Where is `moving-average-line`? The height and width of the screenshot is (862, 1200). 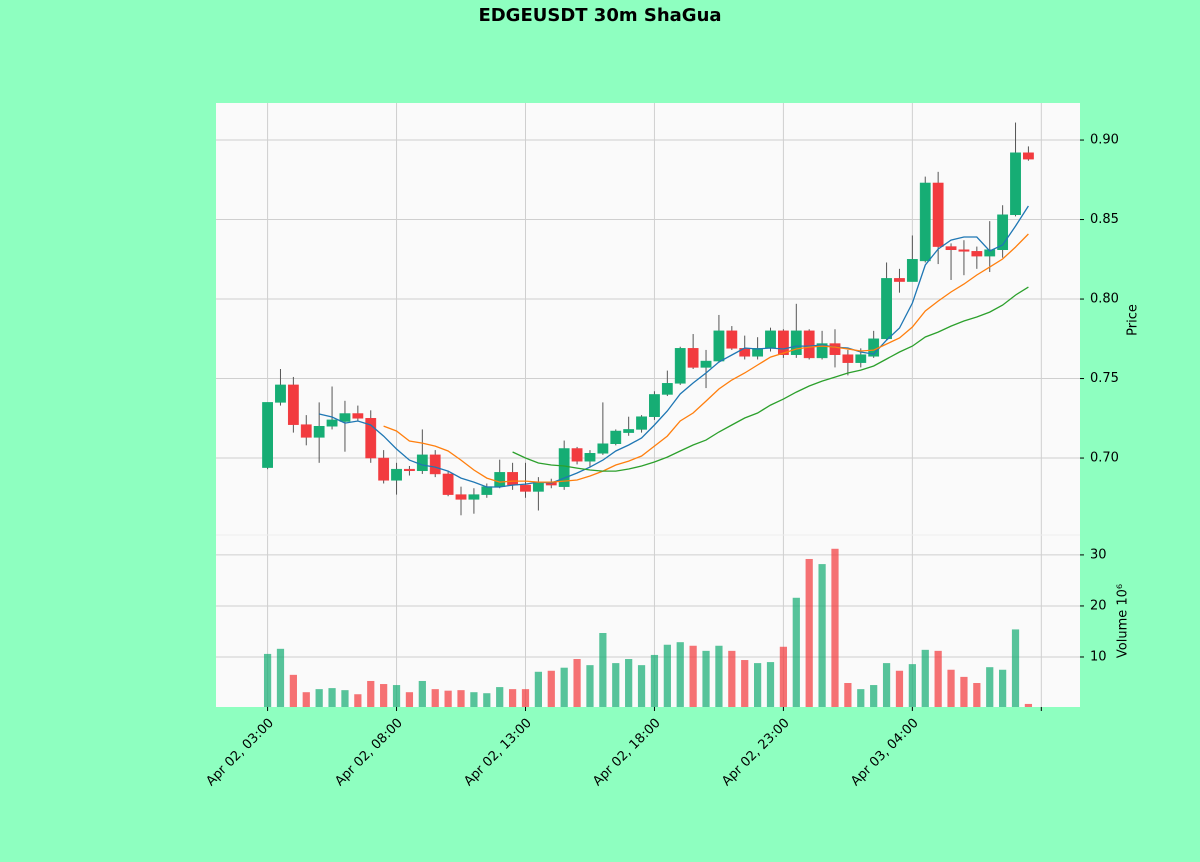 moving-average-line is located at coordinates (770, 379).